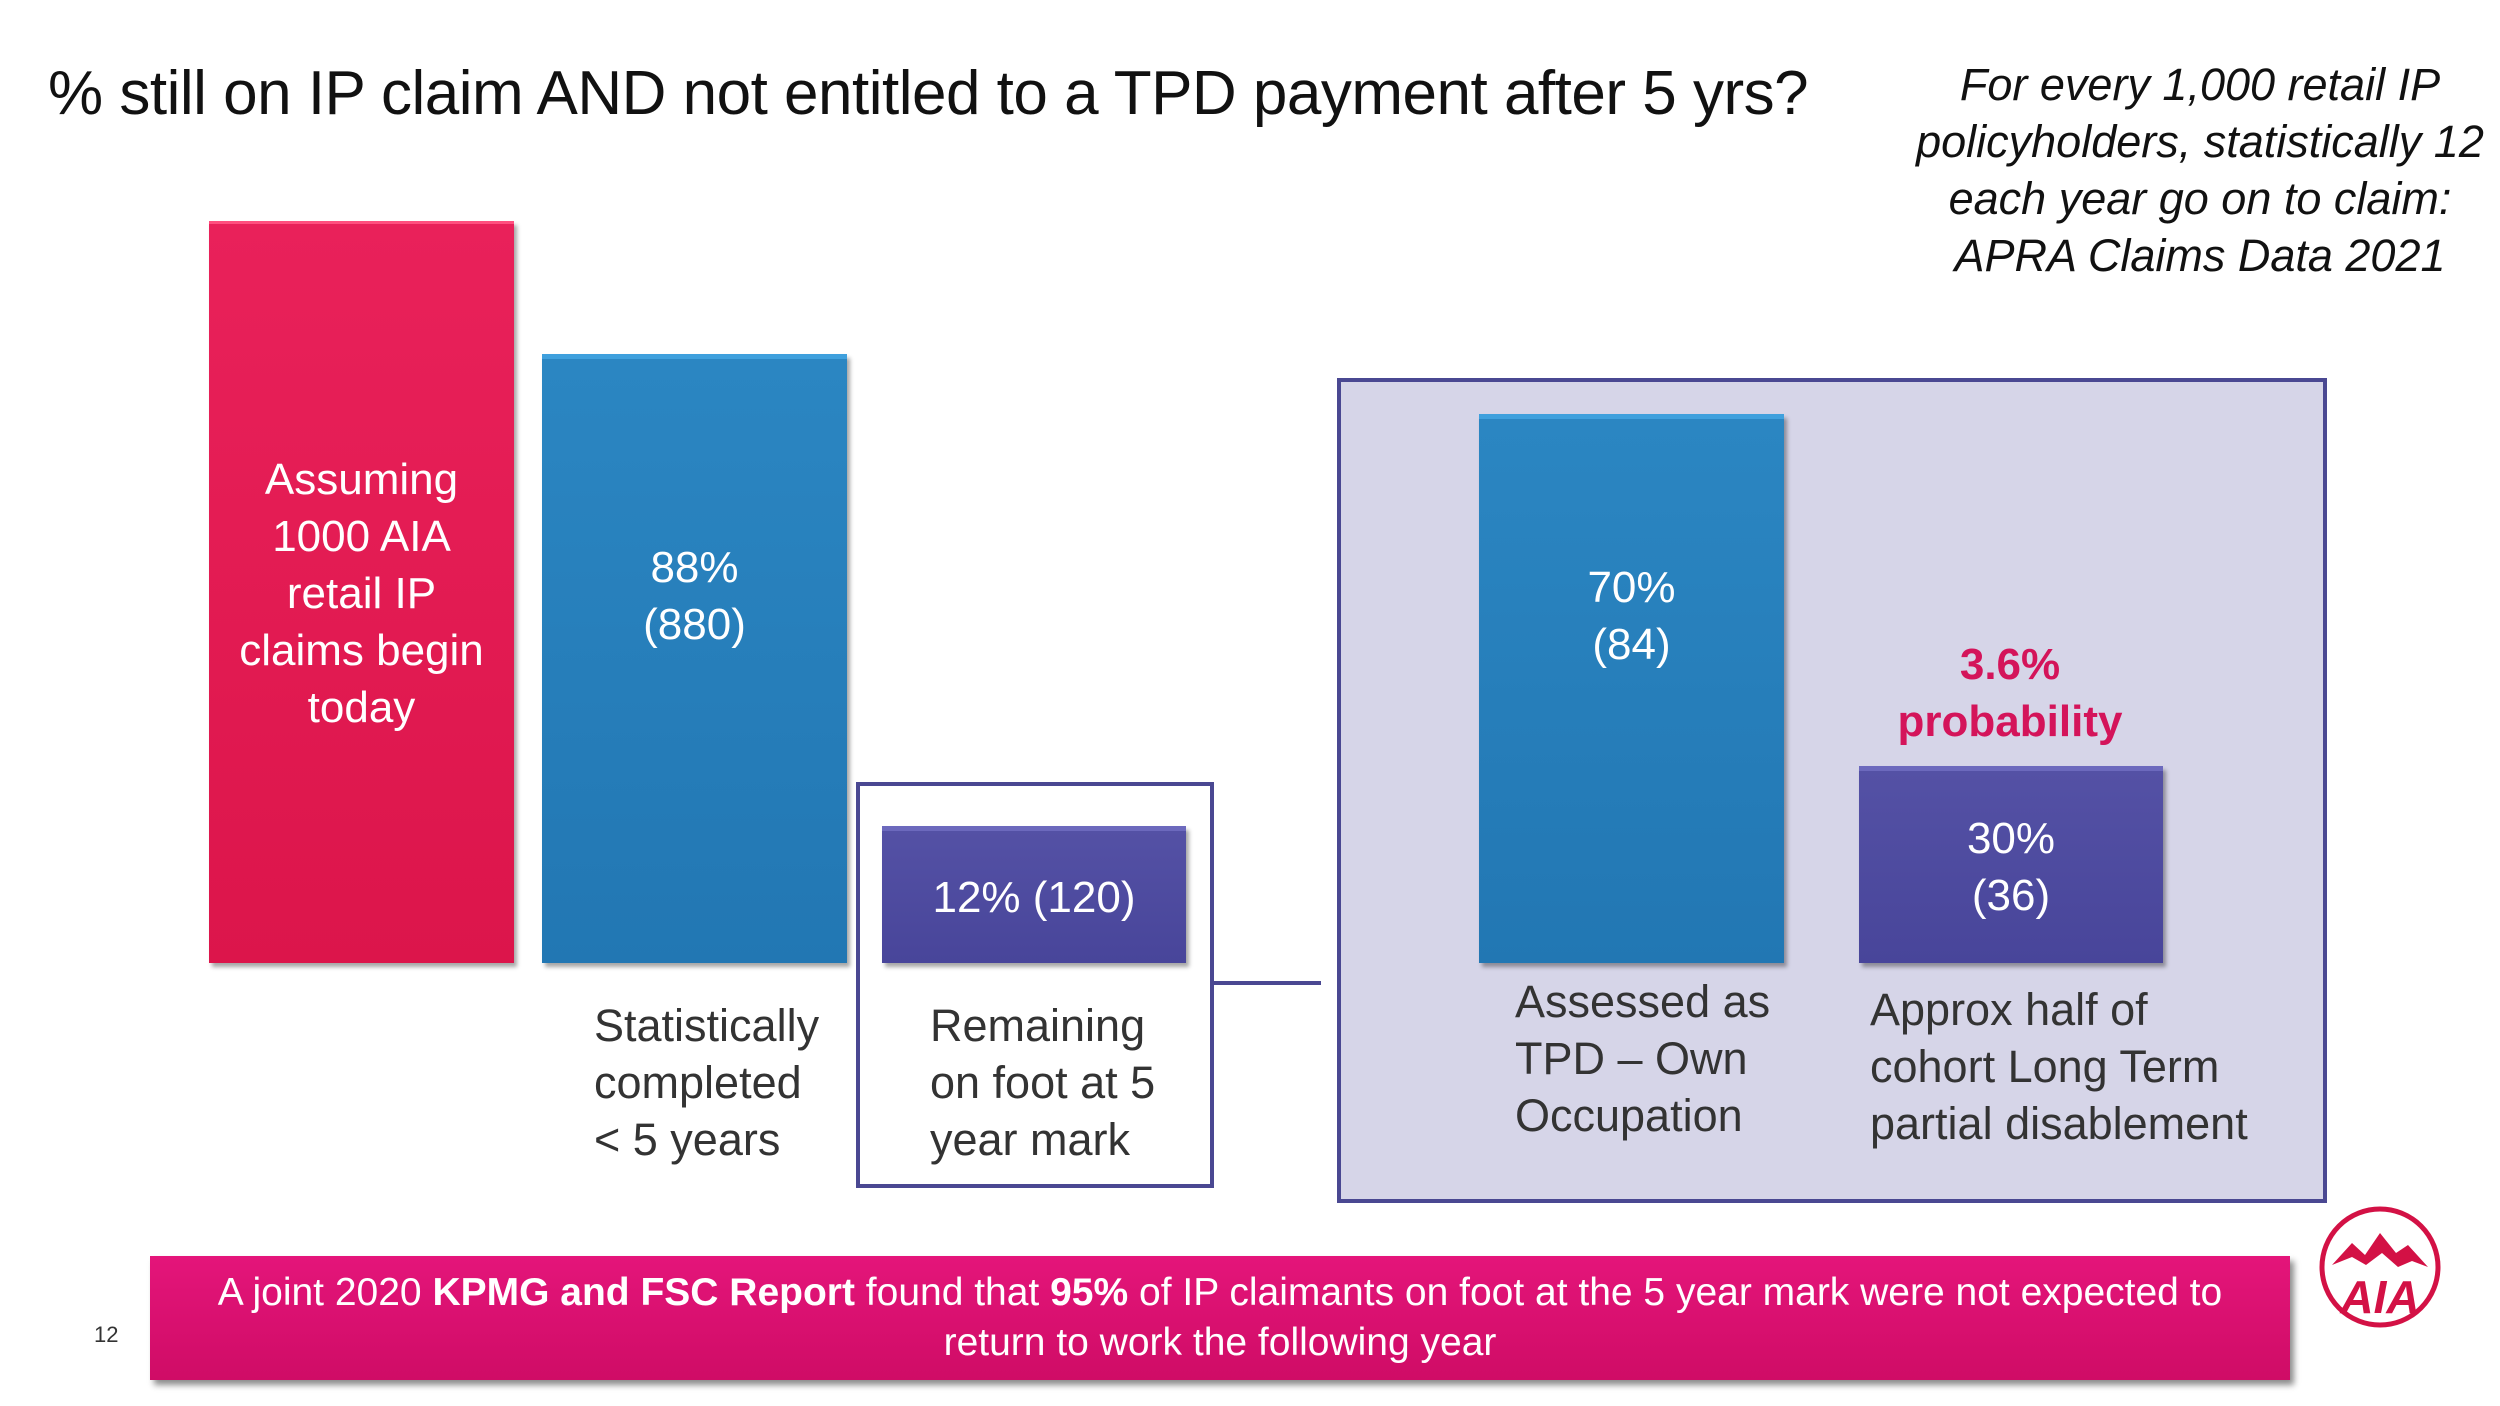  Describe the element at coordinates (325, 1292) in the screenshot. I see `banner-text-part1: A joint 2020` at that location.